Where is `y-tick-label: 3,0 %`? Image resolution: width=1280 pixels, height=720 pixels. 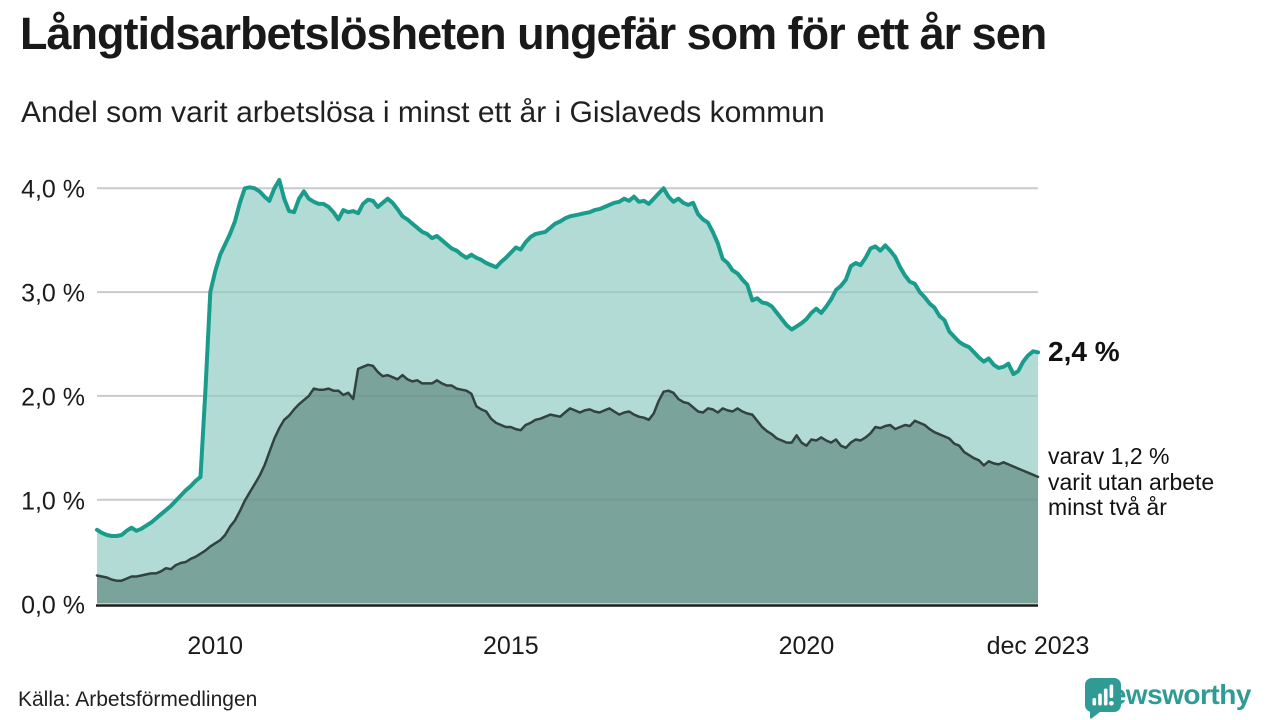 y-tick-label: 3,0 % is located at coordinates (53, 293).